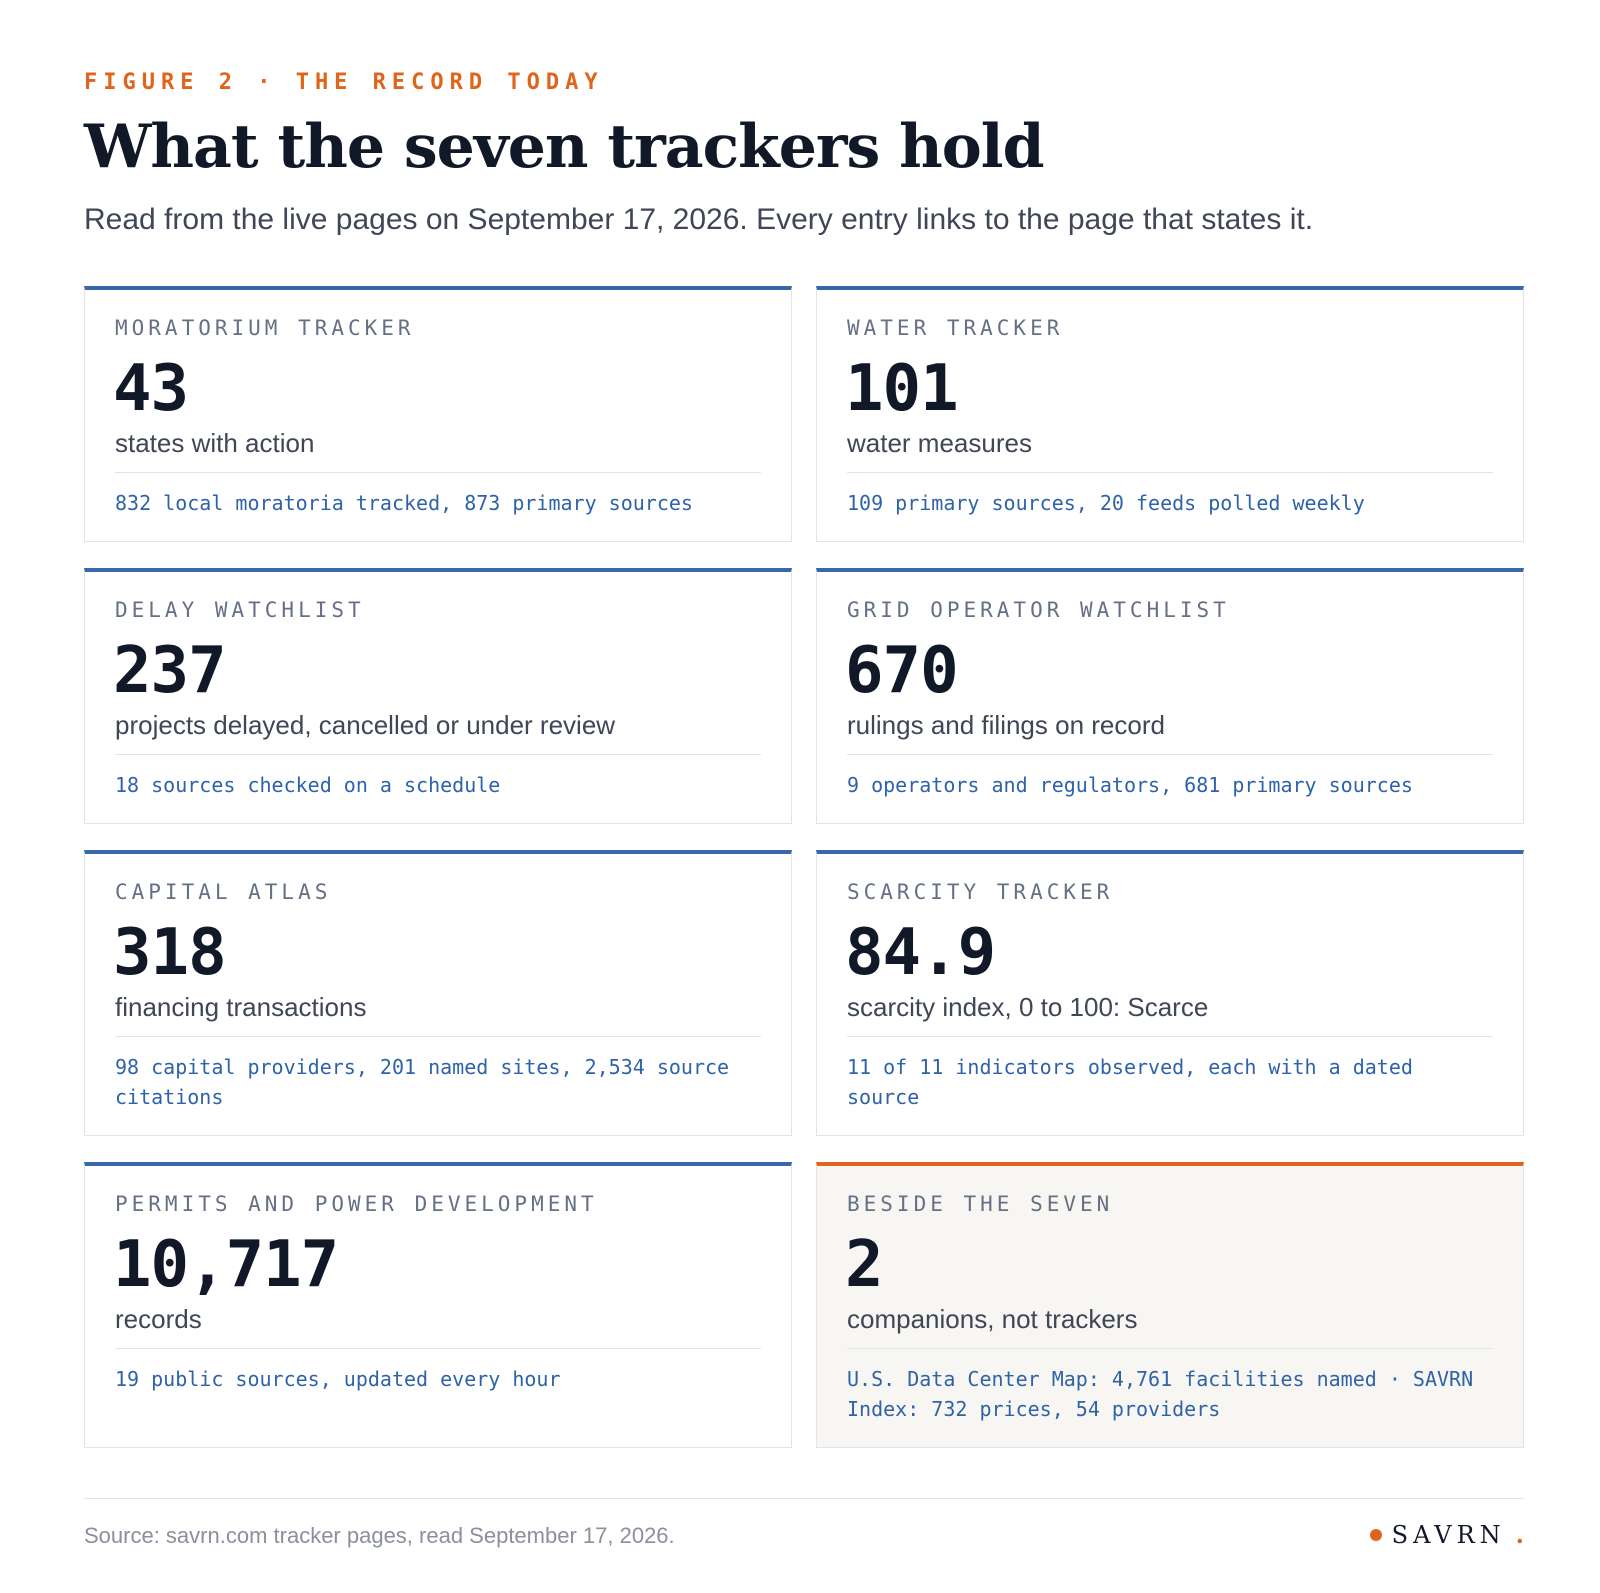  What do you see at coordinates (1519, 1534) in the screenshot?
I see `brand-period: .` at bounding box center [1519, 1534].